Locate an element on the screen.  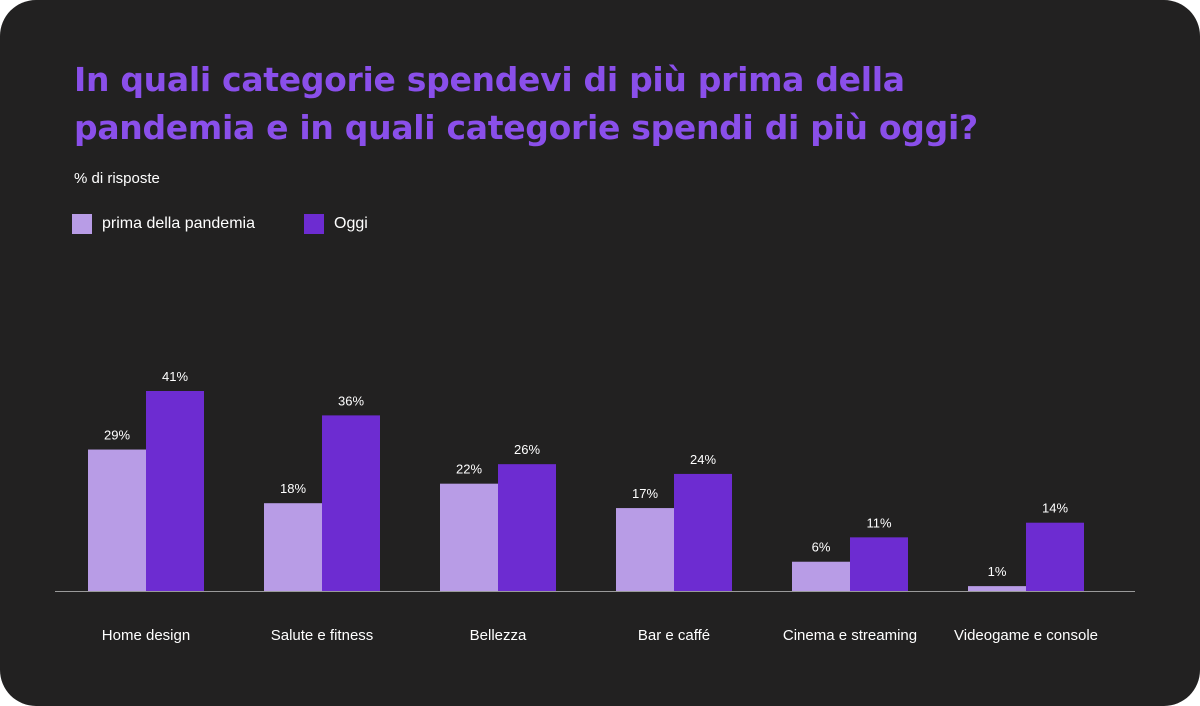
data-label-before: 17% is located at coordinates (645, 493).